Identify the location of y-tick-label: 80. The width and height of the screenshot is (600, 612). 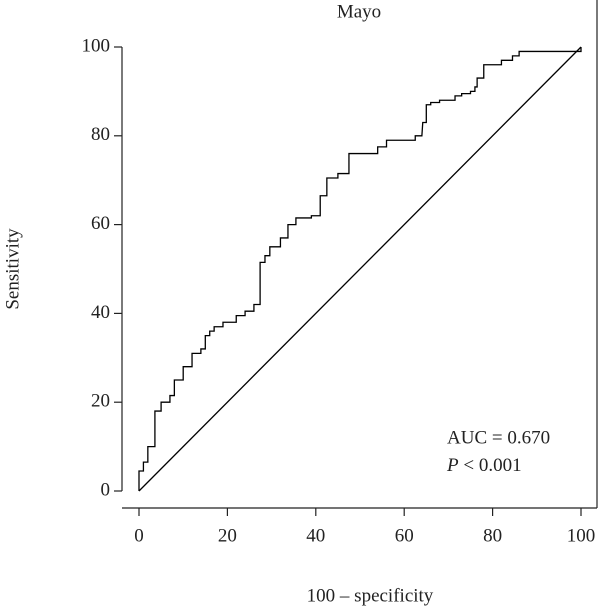
(100, 134).